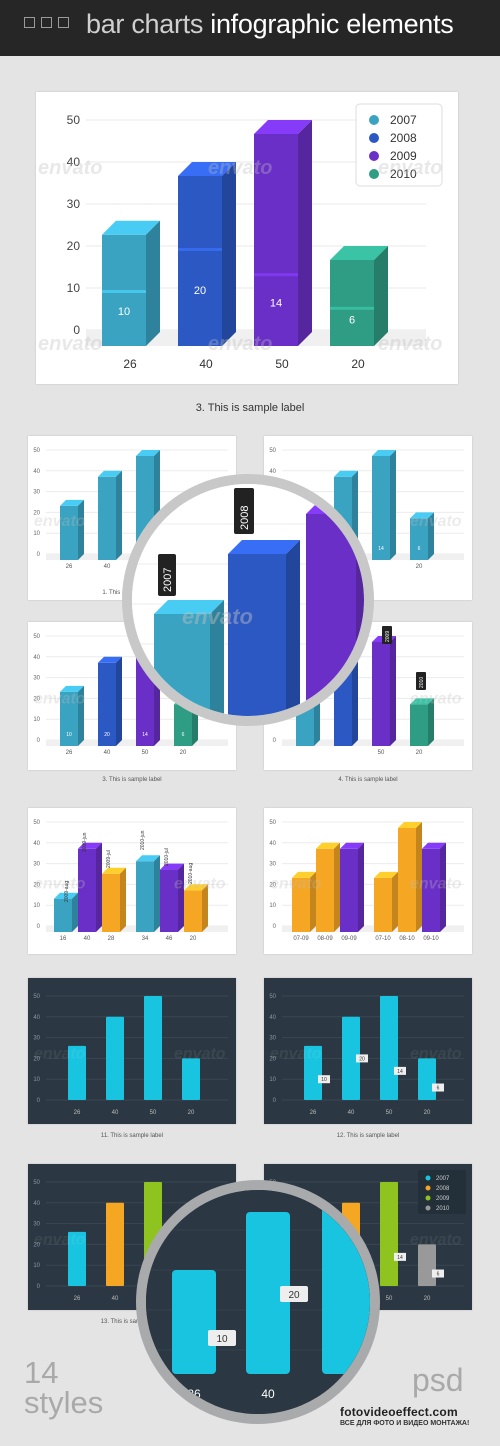 The width and height of the screenshot is (500, 1446). Describe the element at coordinates (63, 939) in the screenshot. I see `x-tick-label: 16` at that location.